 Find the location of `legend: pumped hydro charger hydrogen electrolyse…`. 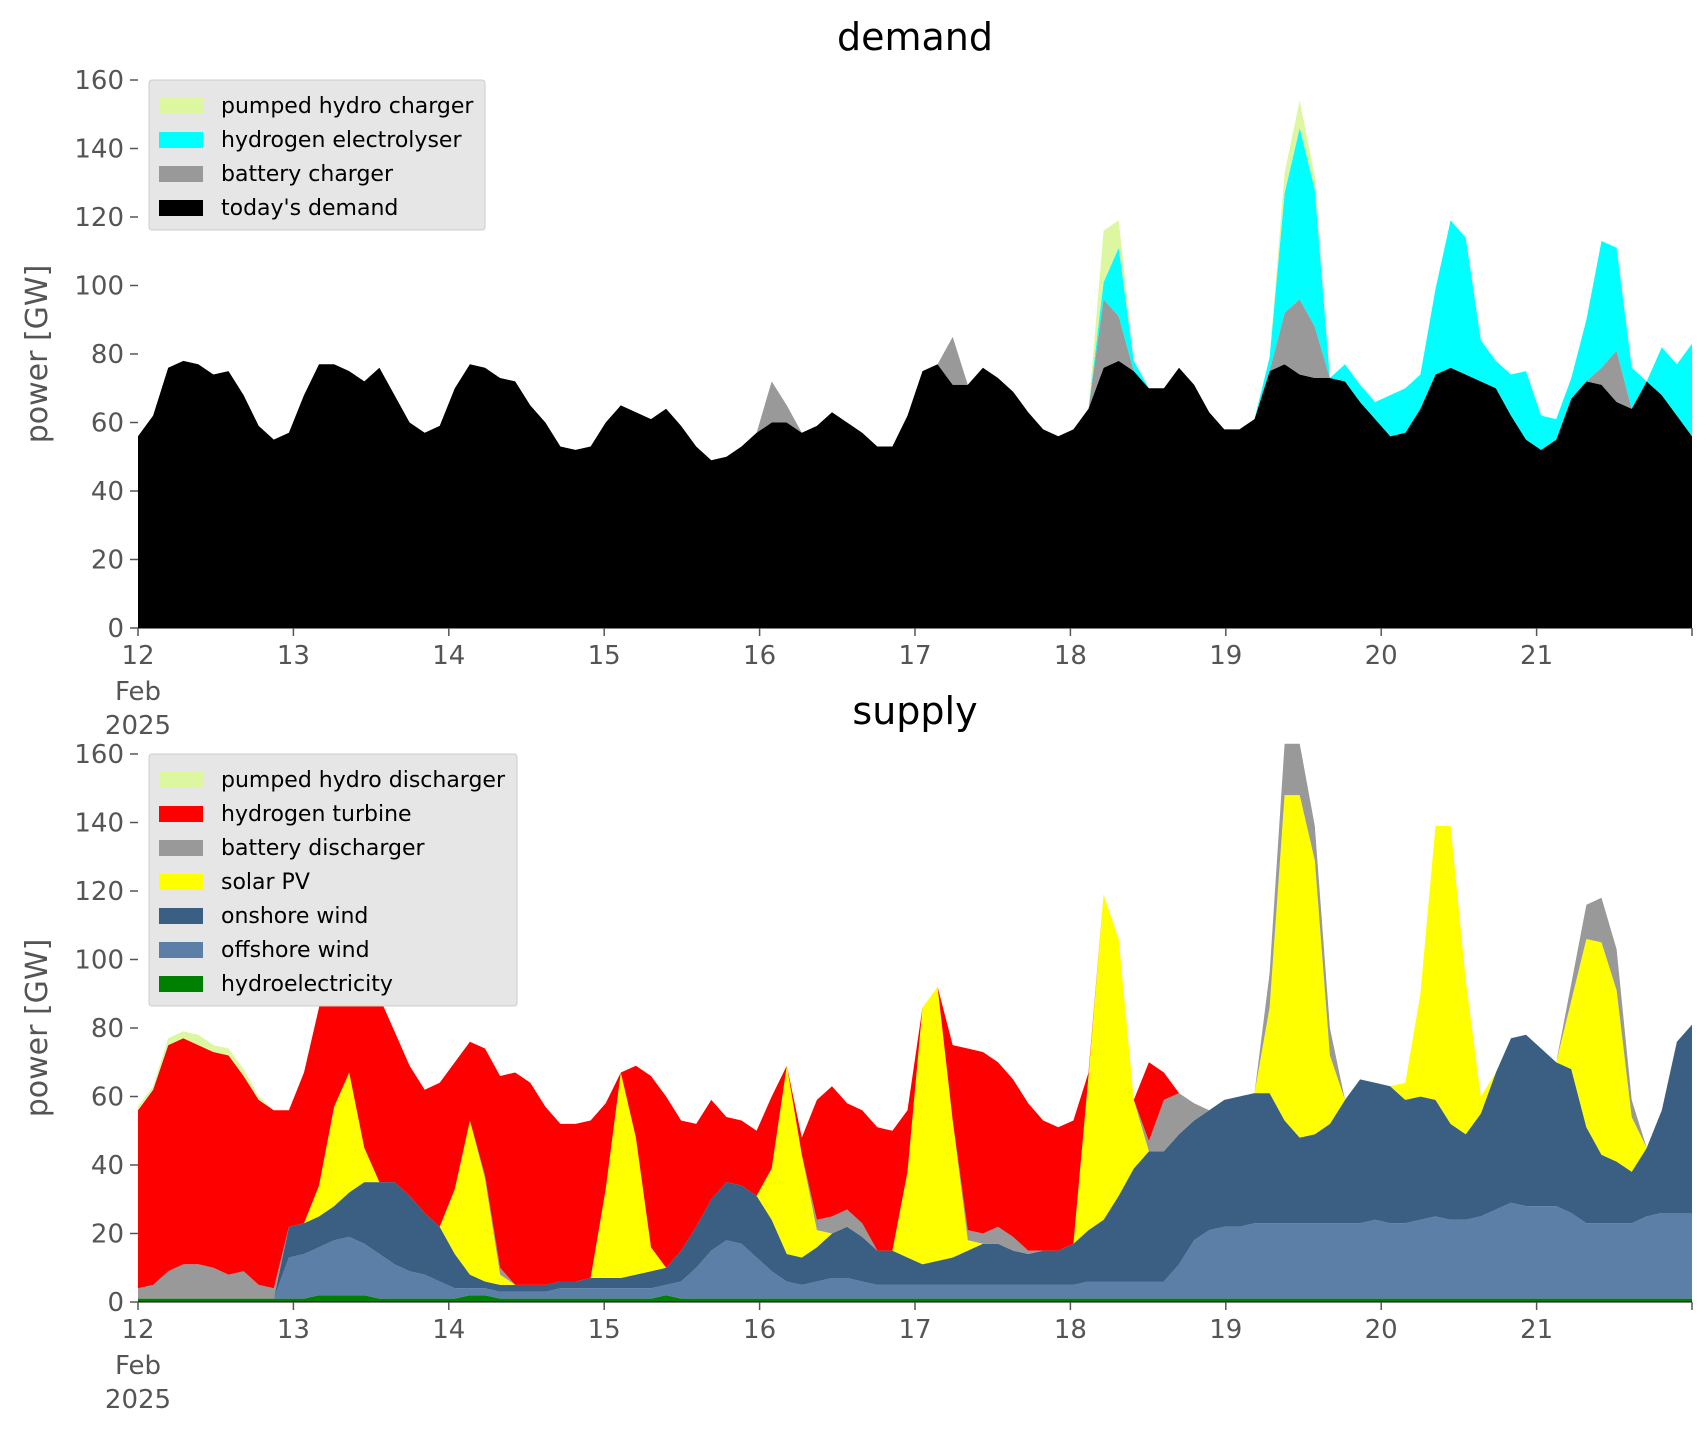

legend: pumped hydro charger hydrogen electrolyse… is located at coordinates (317, 155).